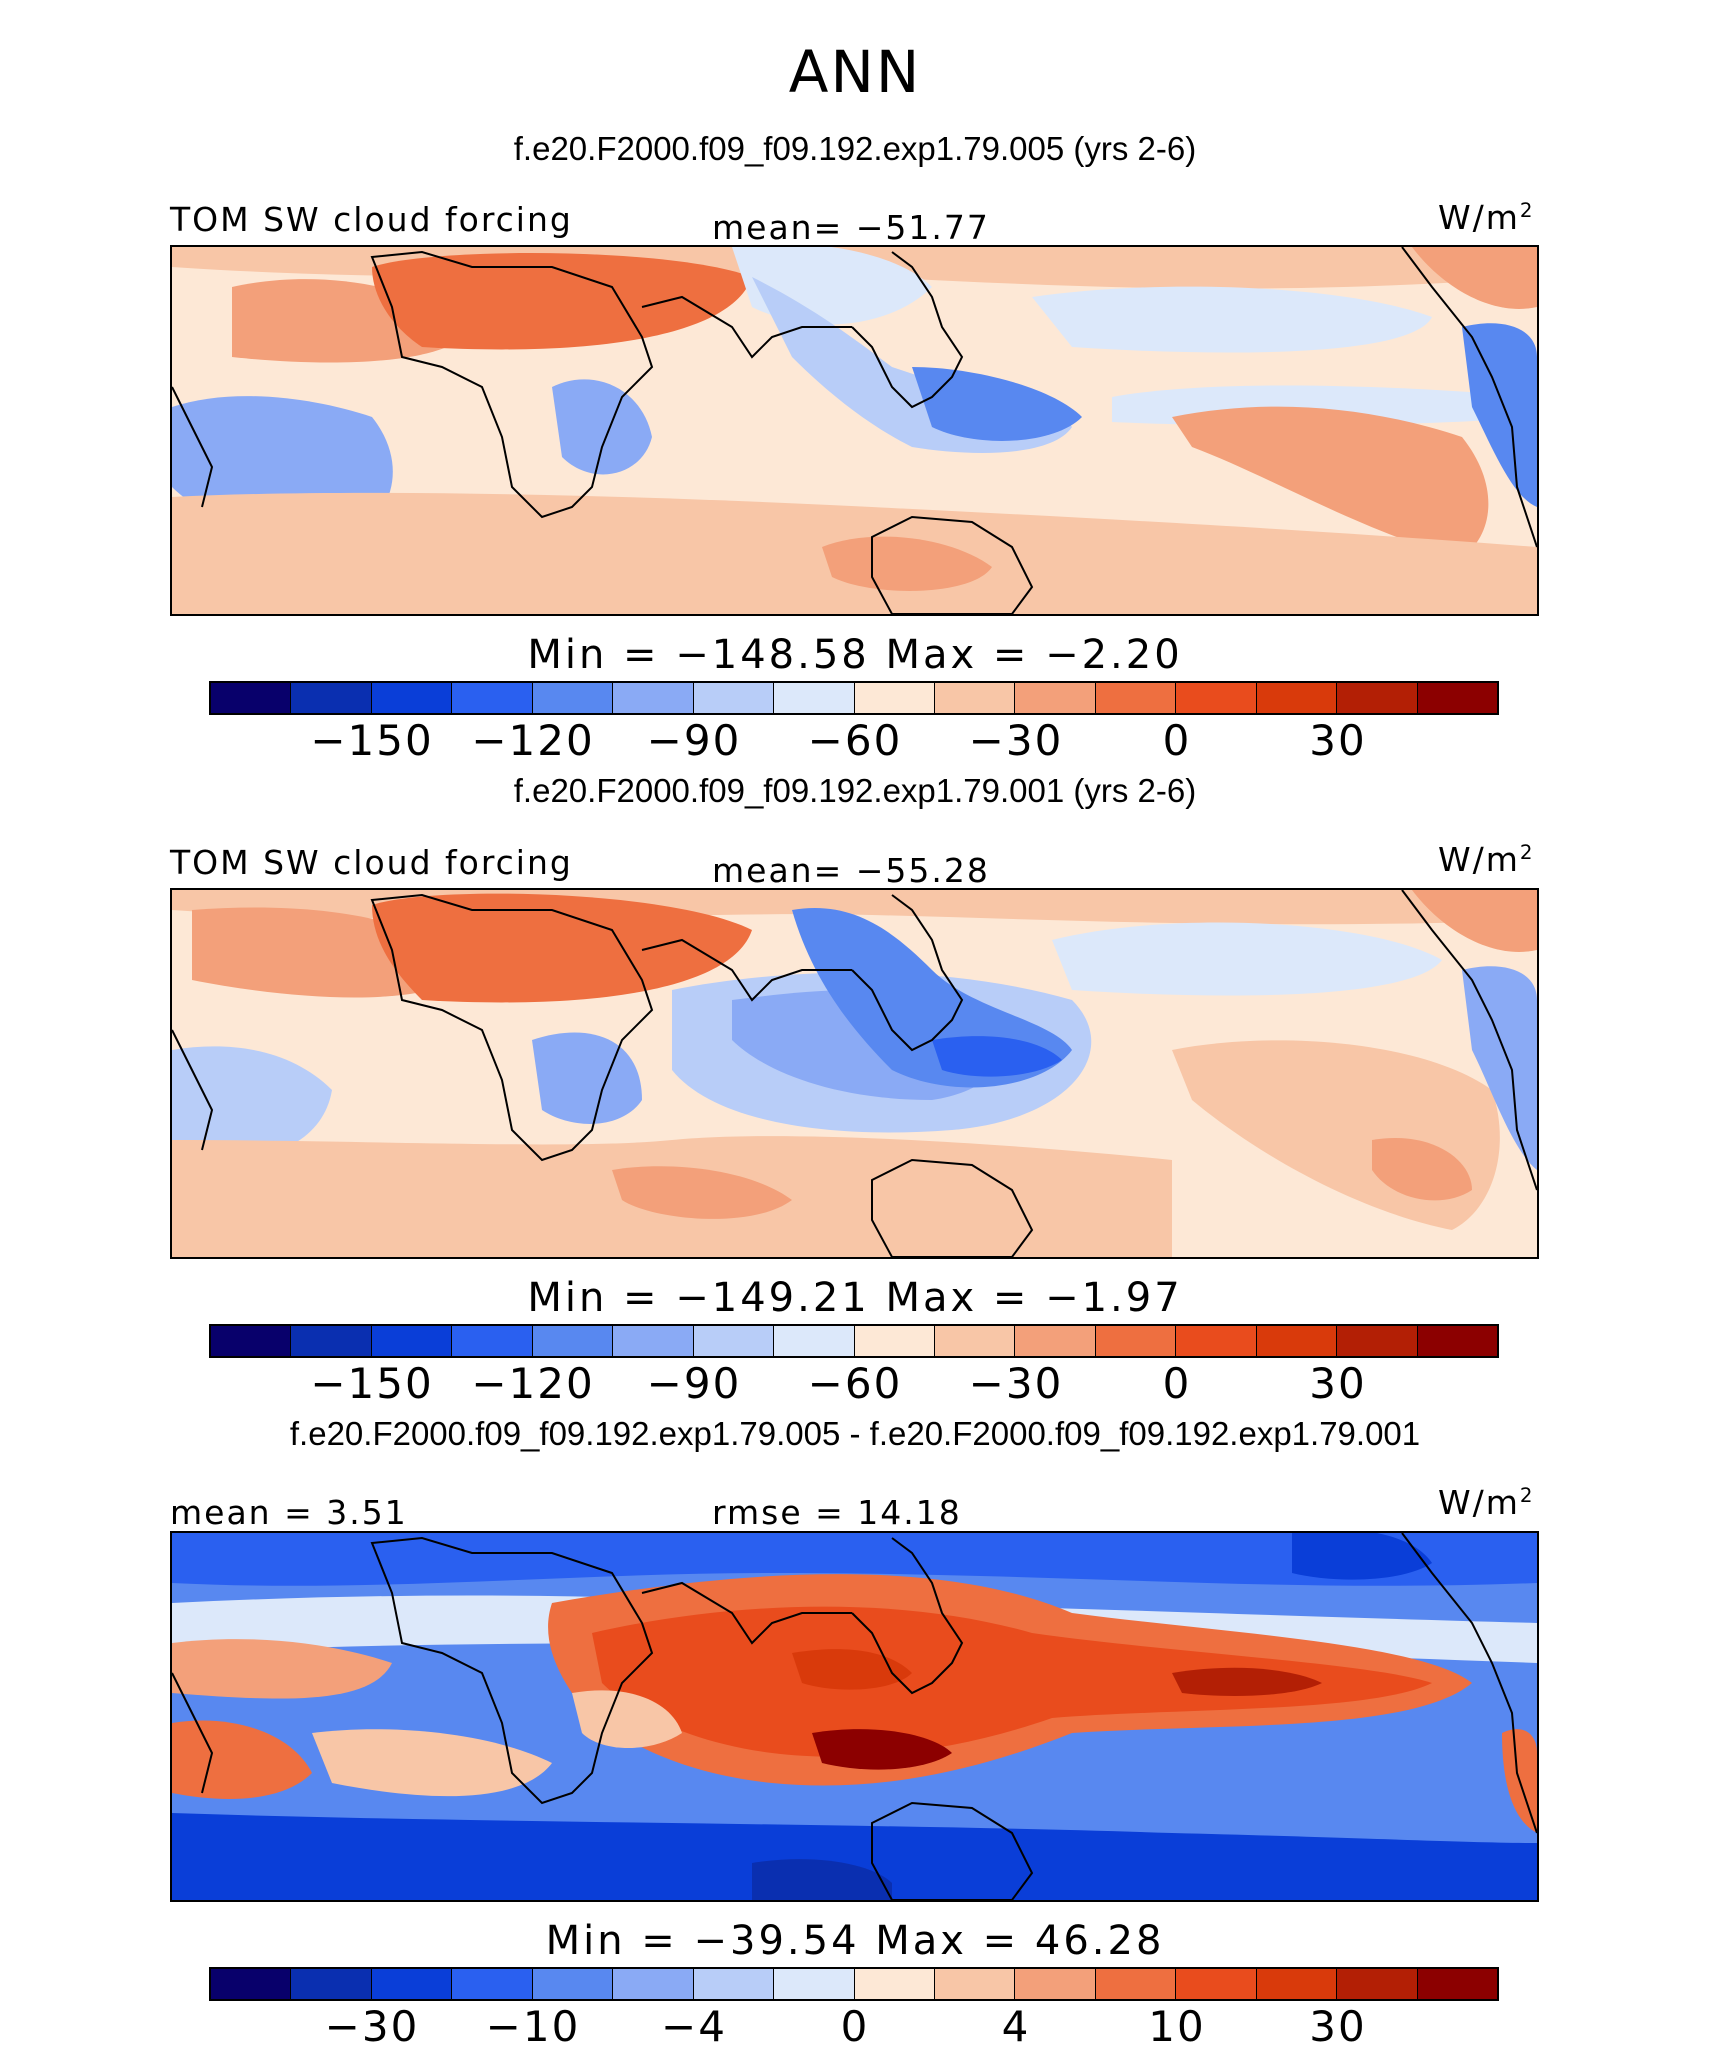 The height and width of the screenshot is (2051, 1710). Describe the element at coordinates (371, 862) in the screenshot. I see `panel-2-variable-label: TOM SW cloud forcing` at that location.